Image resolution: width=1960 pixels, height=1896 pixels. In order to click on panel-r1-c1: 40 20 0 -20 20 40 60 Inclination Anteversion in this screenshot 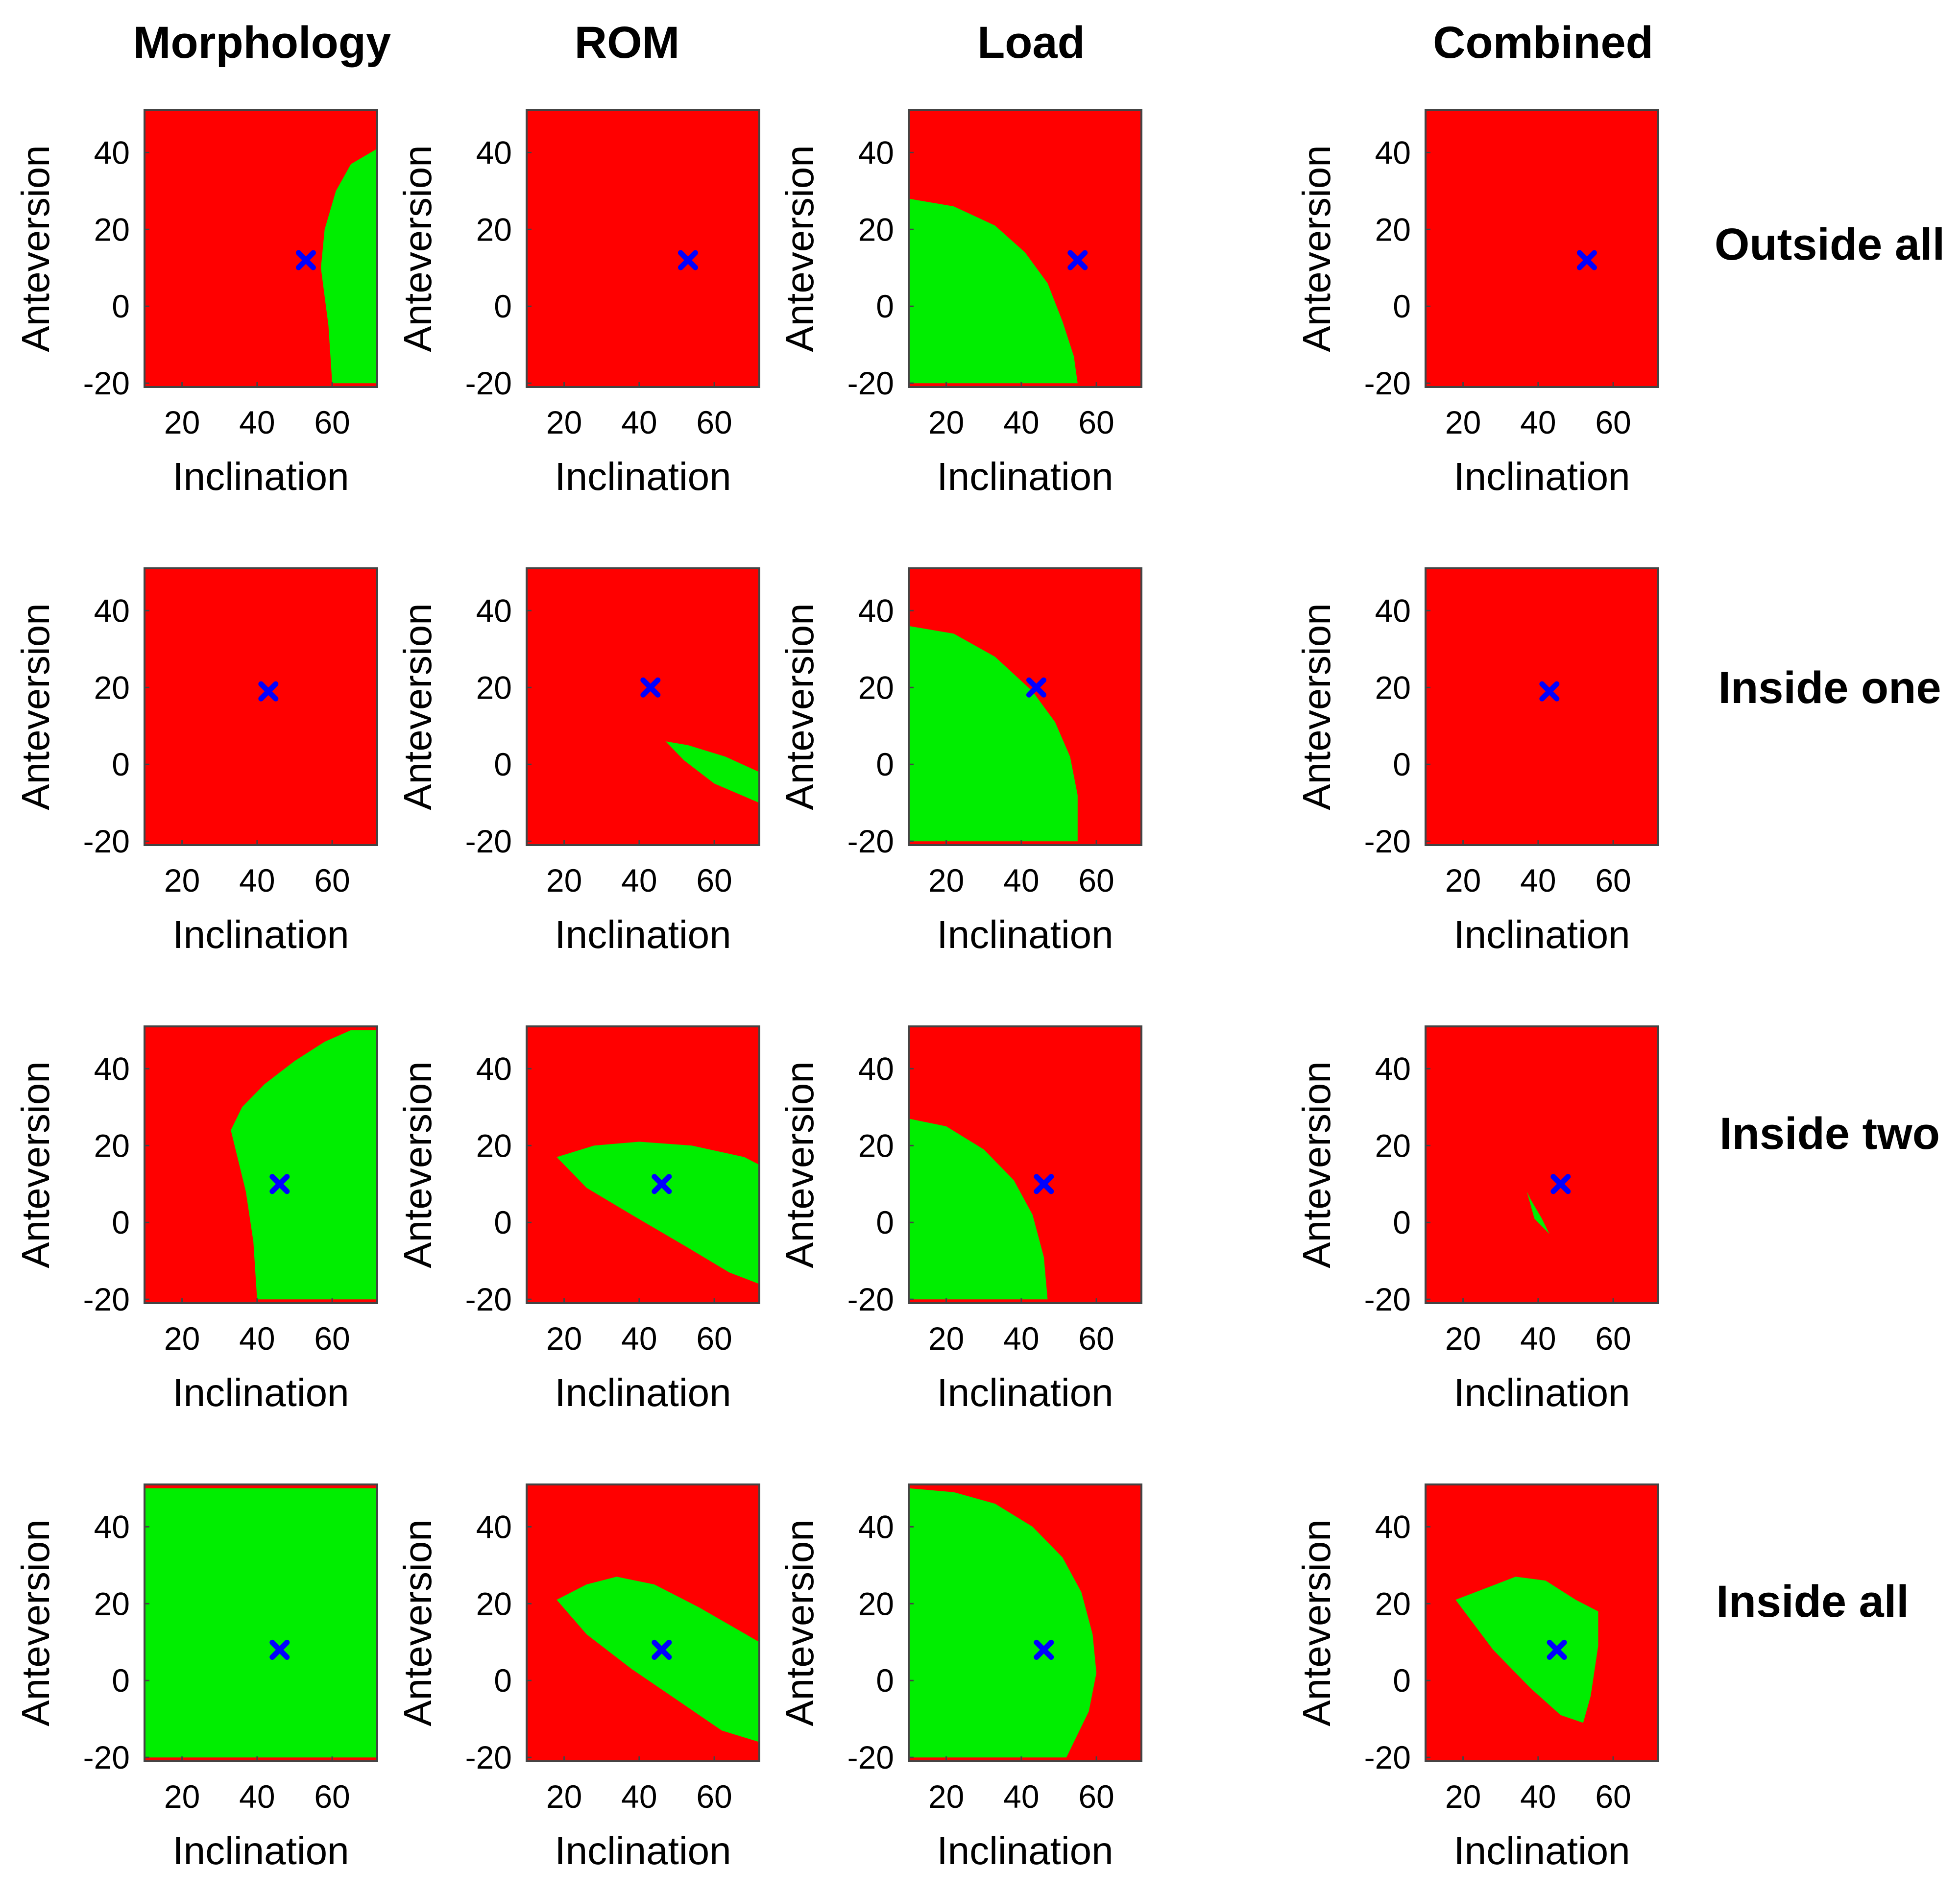, I will do `click(196, 303)`.